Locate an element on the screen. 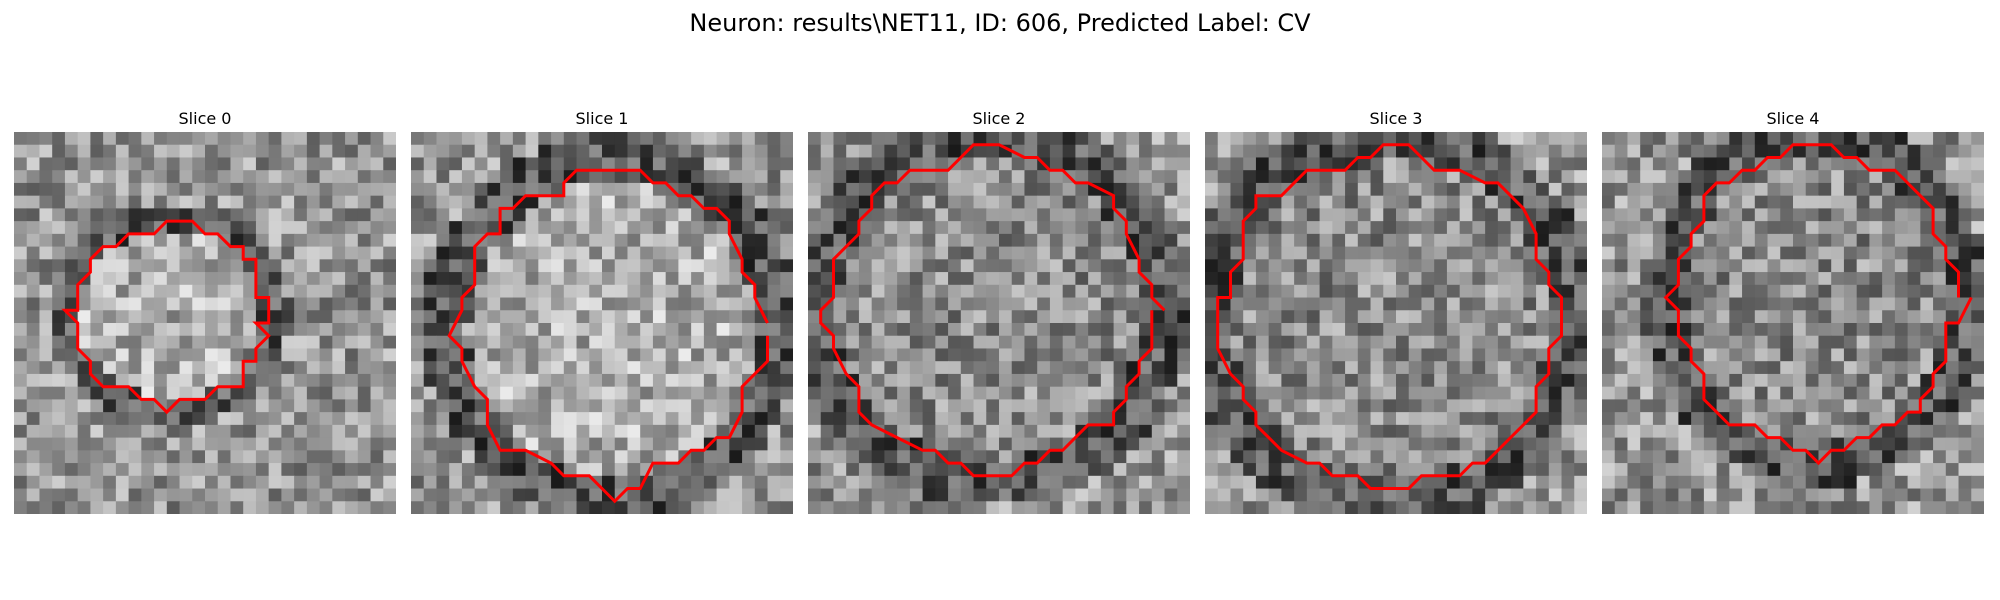 This screenshot has height=600, width=2000. cell-contour is located at coordinates (166, 317).